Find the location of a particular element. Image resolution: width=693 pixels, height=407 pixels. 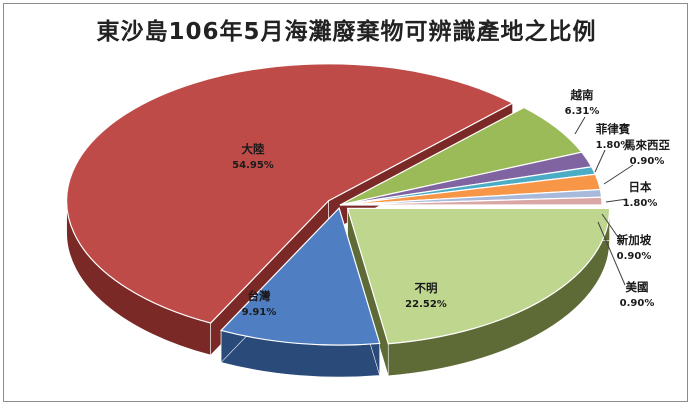

slice-新加坡-value-label: 0.90% is located at coordinates (634, 256).